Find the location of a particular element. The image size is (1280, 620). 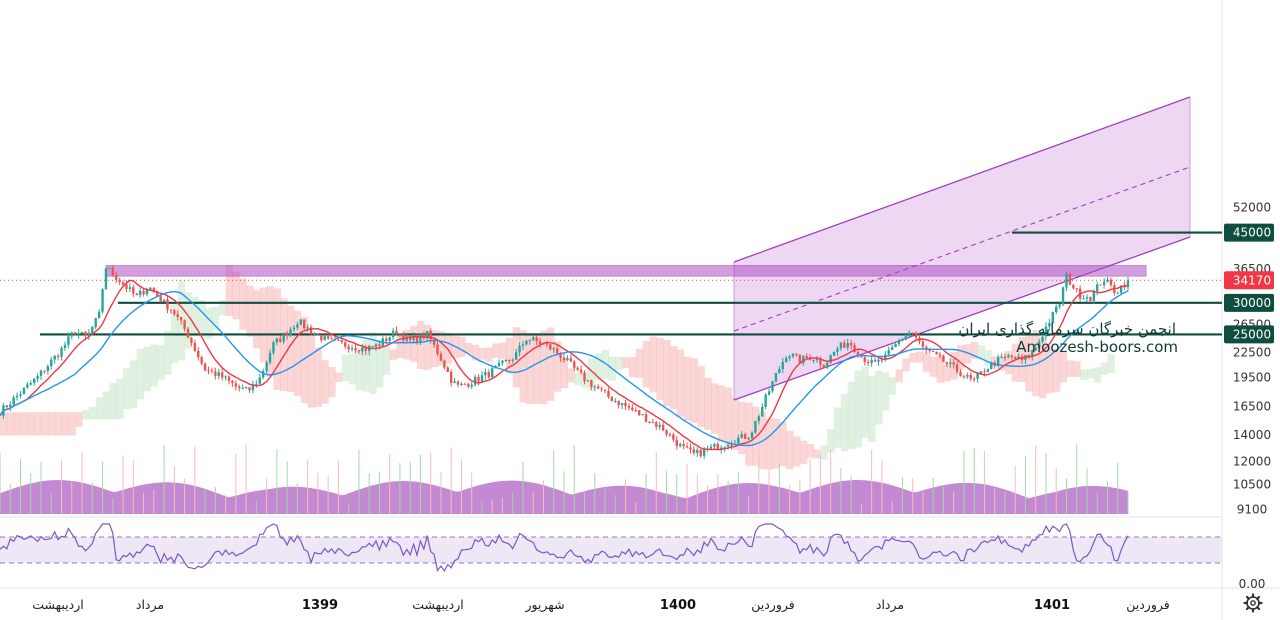

gear-icon is located at coordinates (1253, 603).